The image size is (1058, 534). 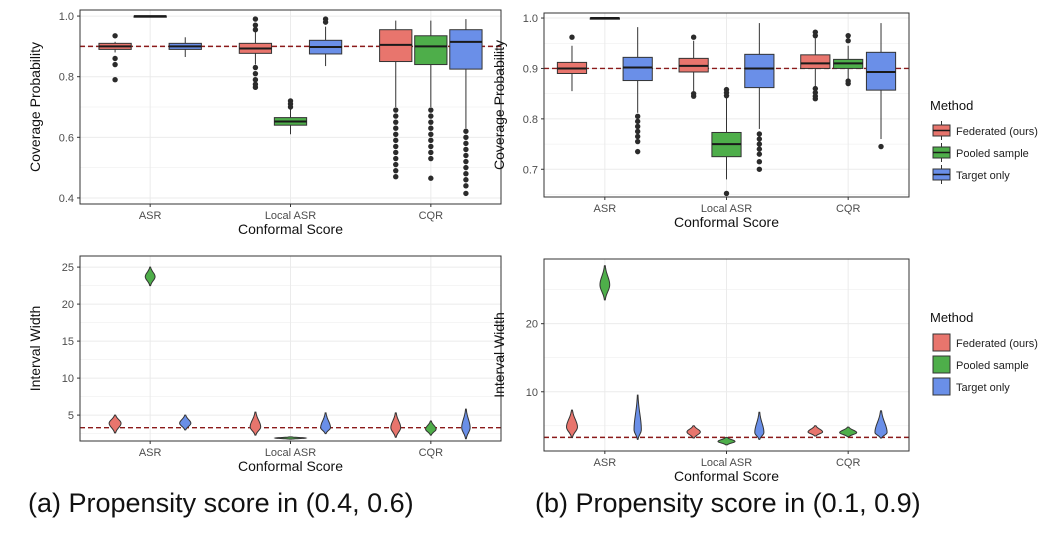 I want to click on y-tick-label: 10, so click(x=532, y=393).